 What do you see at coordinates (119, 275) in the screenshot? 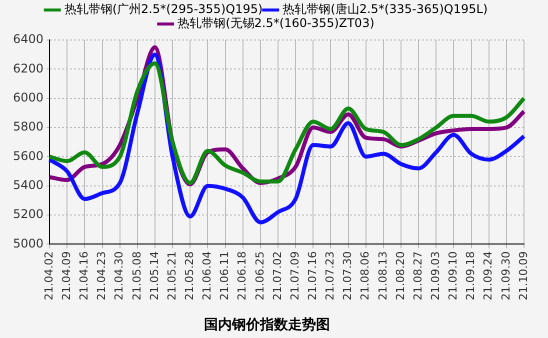
I see `x-tick-label: 21.04.30` at bounding box center [119, 275].